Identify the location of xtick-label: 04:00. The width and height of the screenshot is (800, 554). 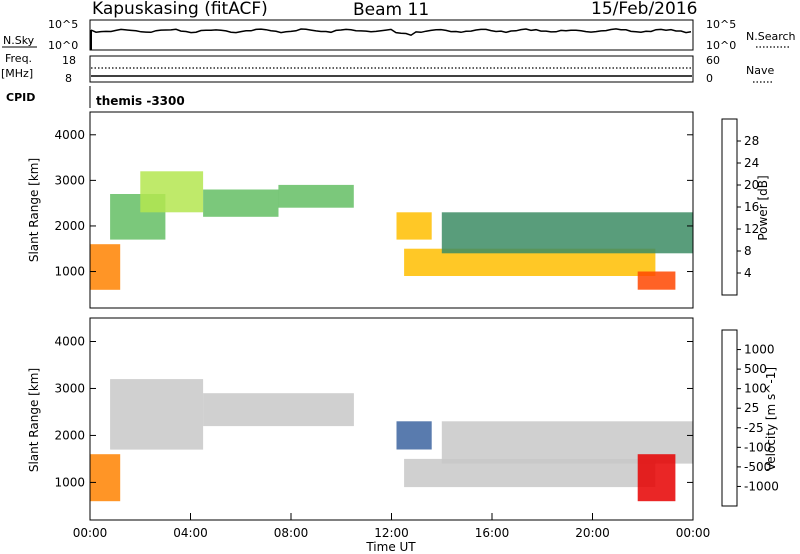
(190, 533).